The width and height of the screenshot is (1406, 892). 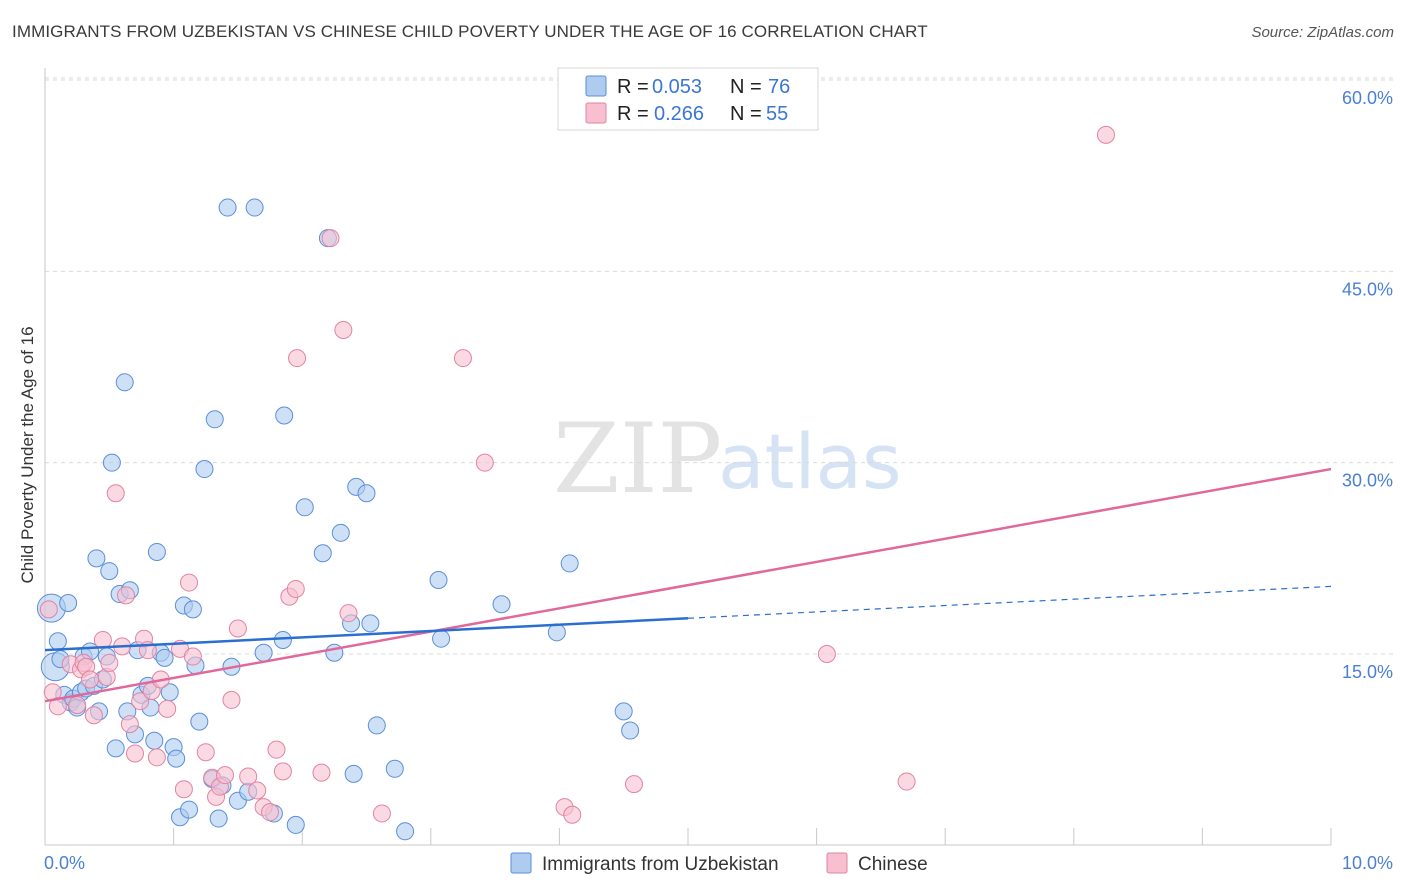 What do you see at coordinates (837, 863) in the screenshot?
I see `bottom-legend-swatch-pink` at bounding box center [837, 863].